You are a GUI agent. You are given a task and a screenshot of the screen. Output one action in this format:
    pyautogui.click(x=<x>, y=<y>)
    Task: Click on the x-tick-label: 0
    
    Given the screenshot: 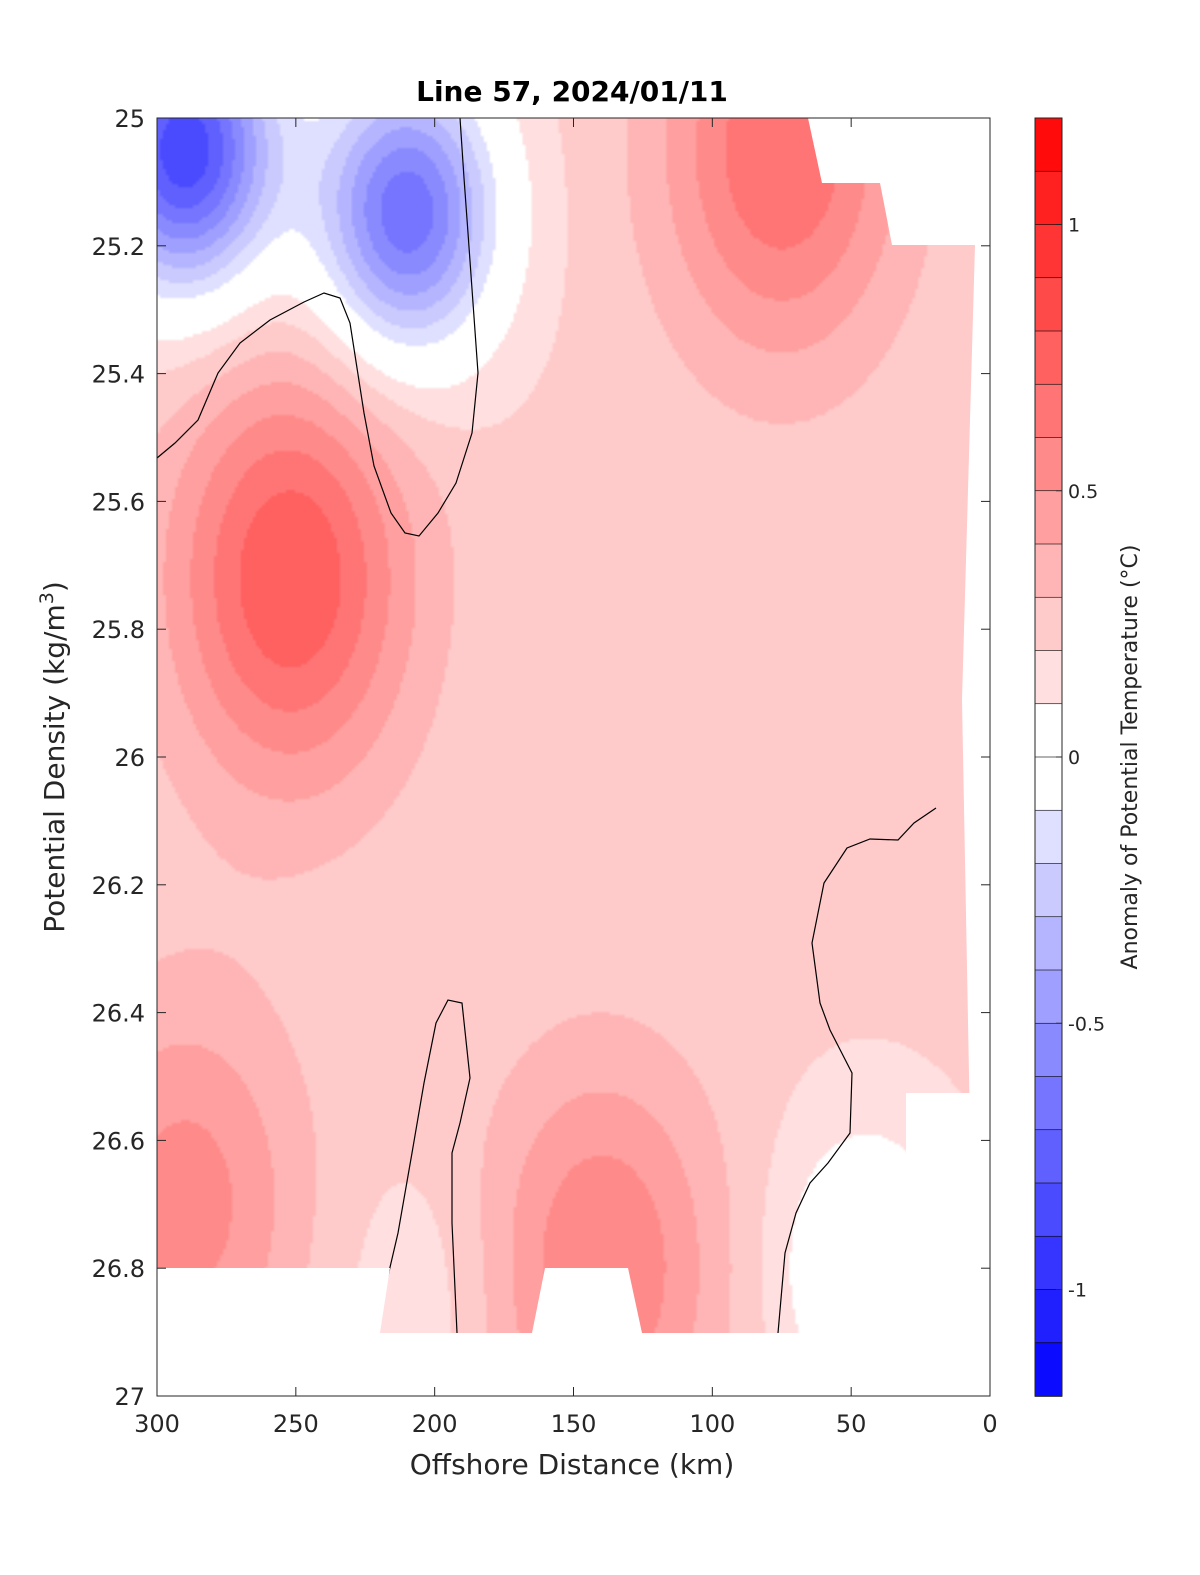 What is the action you would take?
    pyautogui.click(x=989, y=1424)
    